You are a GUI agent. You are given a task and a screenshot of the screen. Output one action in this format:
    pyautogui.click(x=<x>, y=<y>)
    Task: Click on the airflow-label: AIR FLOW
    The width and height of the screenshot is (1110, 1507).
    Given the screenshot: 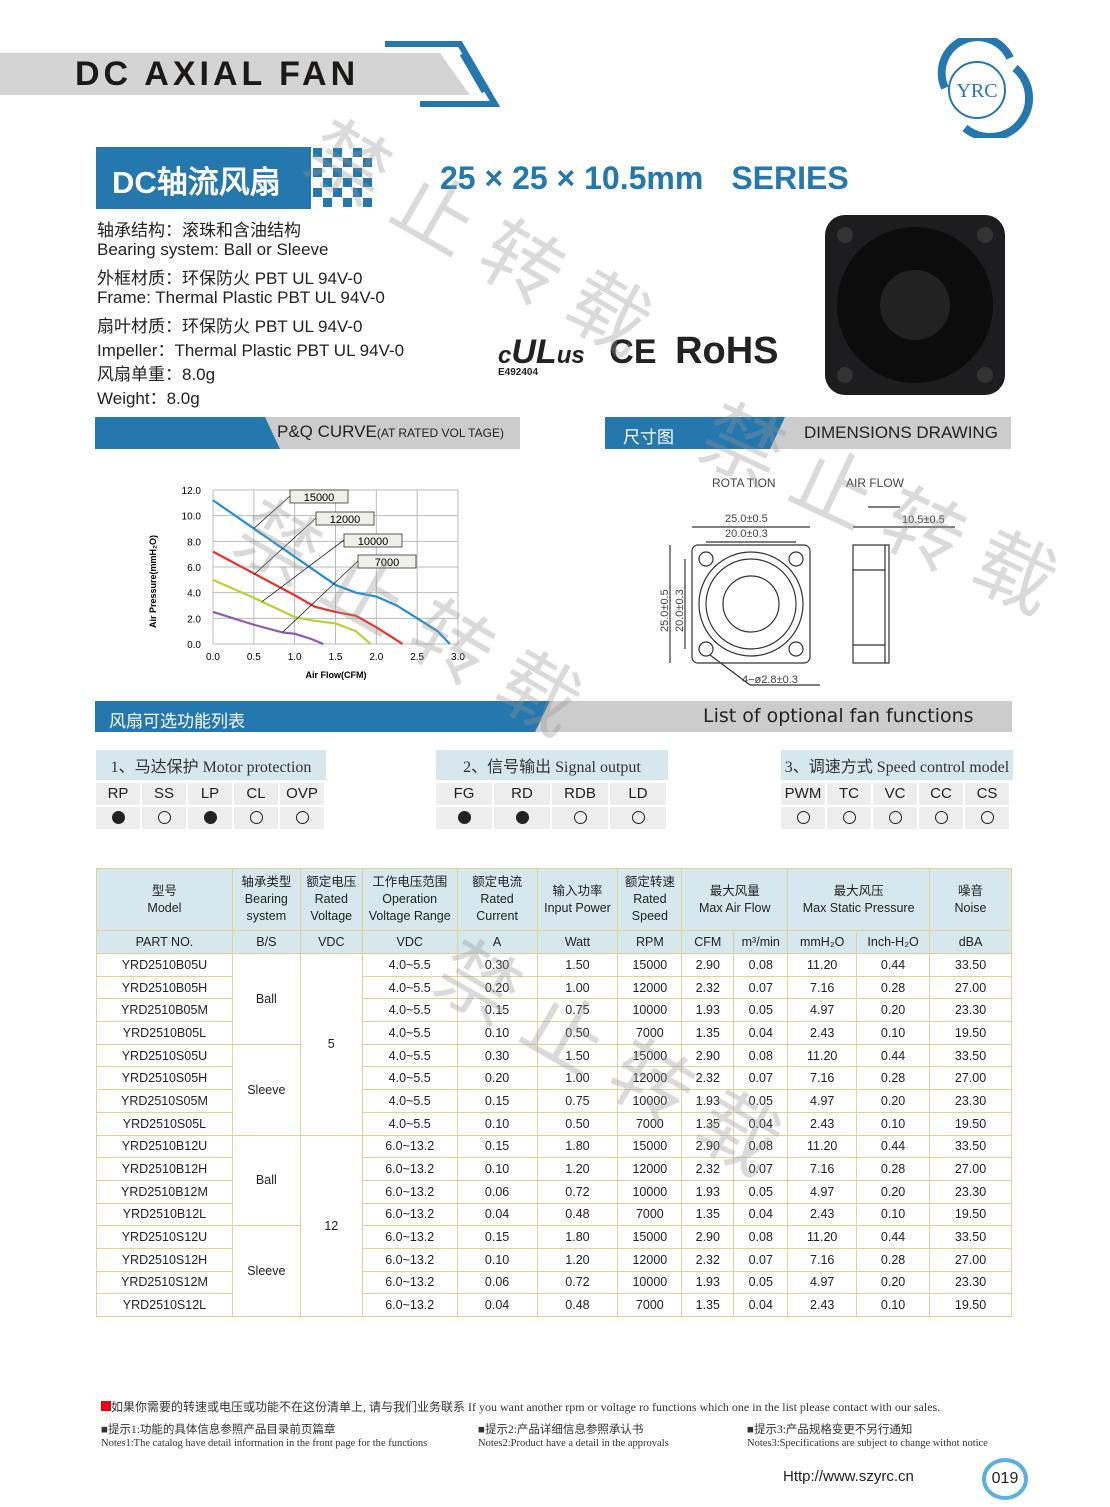 What is the action you would take?
    pyautogui.click(x=875, y=483)
    